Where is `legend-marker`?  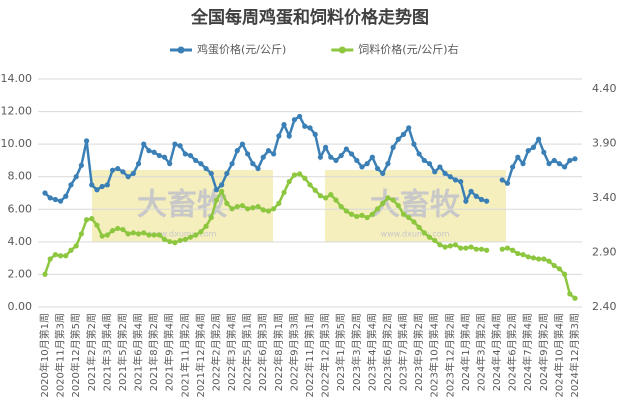
legend-marker is located at coordinates (342, 50).